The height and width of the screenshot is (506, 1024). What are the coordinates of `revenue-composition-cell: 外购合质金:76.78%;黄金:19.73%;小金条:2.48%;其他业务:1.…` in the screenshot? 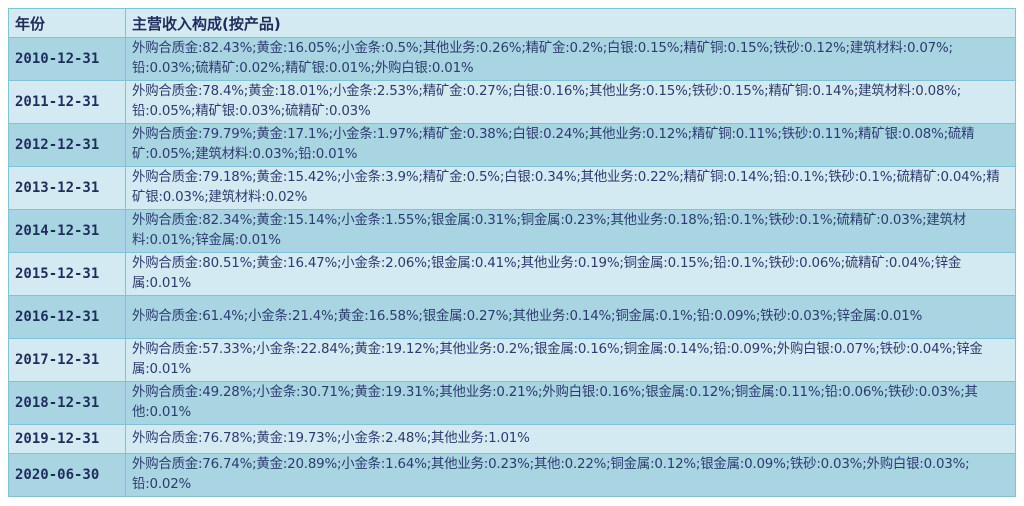 It's located at (570, 439).